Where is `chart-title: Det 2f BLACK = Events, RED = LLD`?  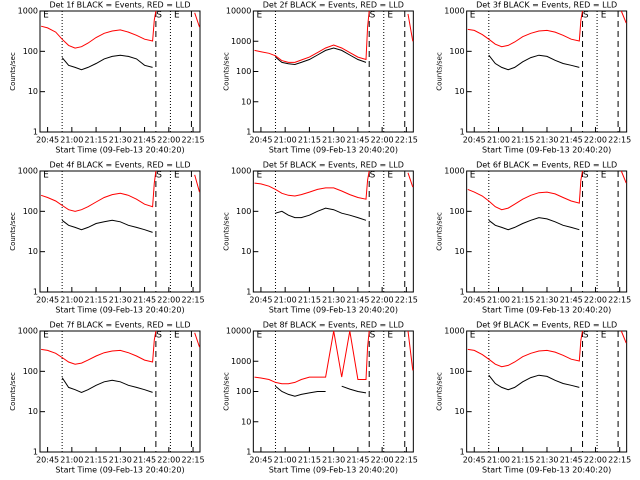
chart-title: Det 2f BLACK = Events, RED = LLD is located at coordinates (333, 5).